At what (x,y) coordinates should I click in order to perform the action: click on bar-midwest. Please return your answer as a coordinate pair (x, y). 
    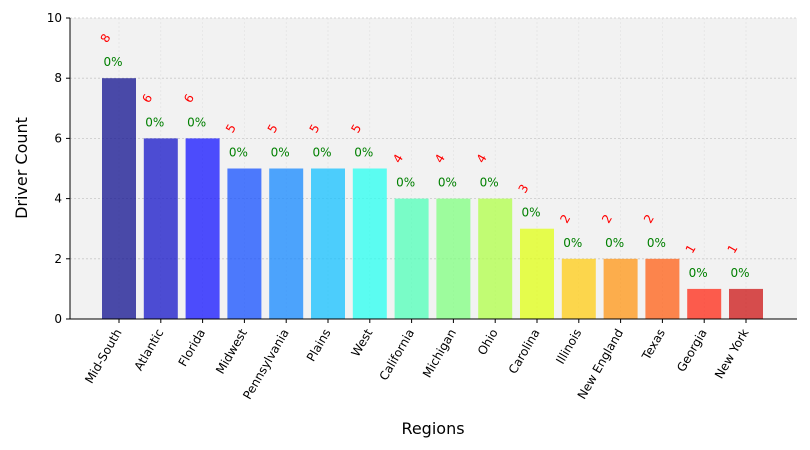
    Looking at the image, I should click on (244, 243).